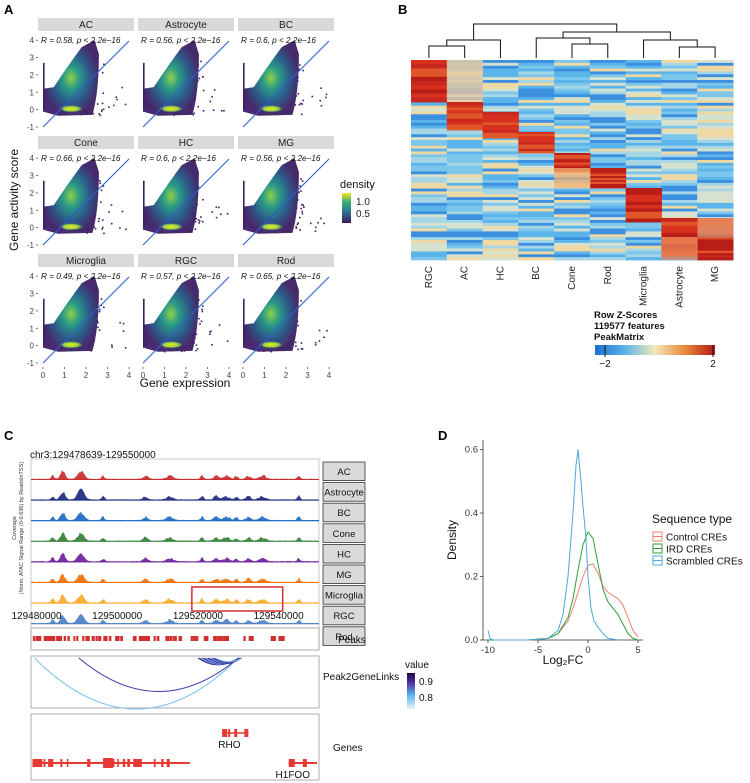  What do you see at coordinates (80, 75) in the screenshot?
I see `facet-ac: AC R = 0.58, p < 2.2e−16 -1 0 1 2 3 4` at bounding box center [80, 75].